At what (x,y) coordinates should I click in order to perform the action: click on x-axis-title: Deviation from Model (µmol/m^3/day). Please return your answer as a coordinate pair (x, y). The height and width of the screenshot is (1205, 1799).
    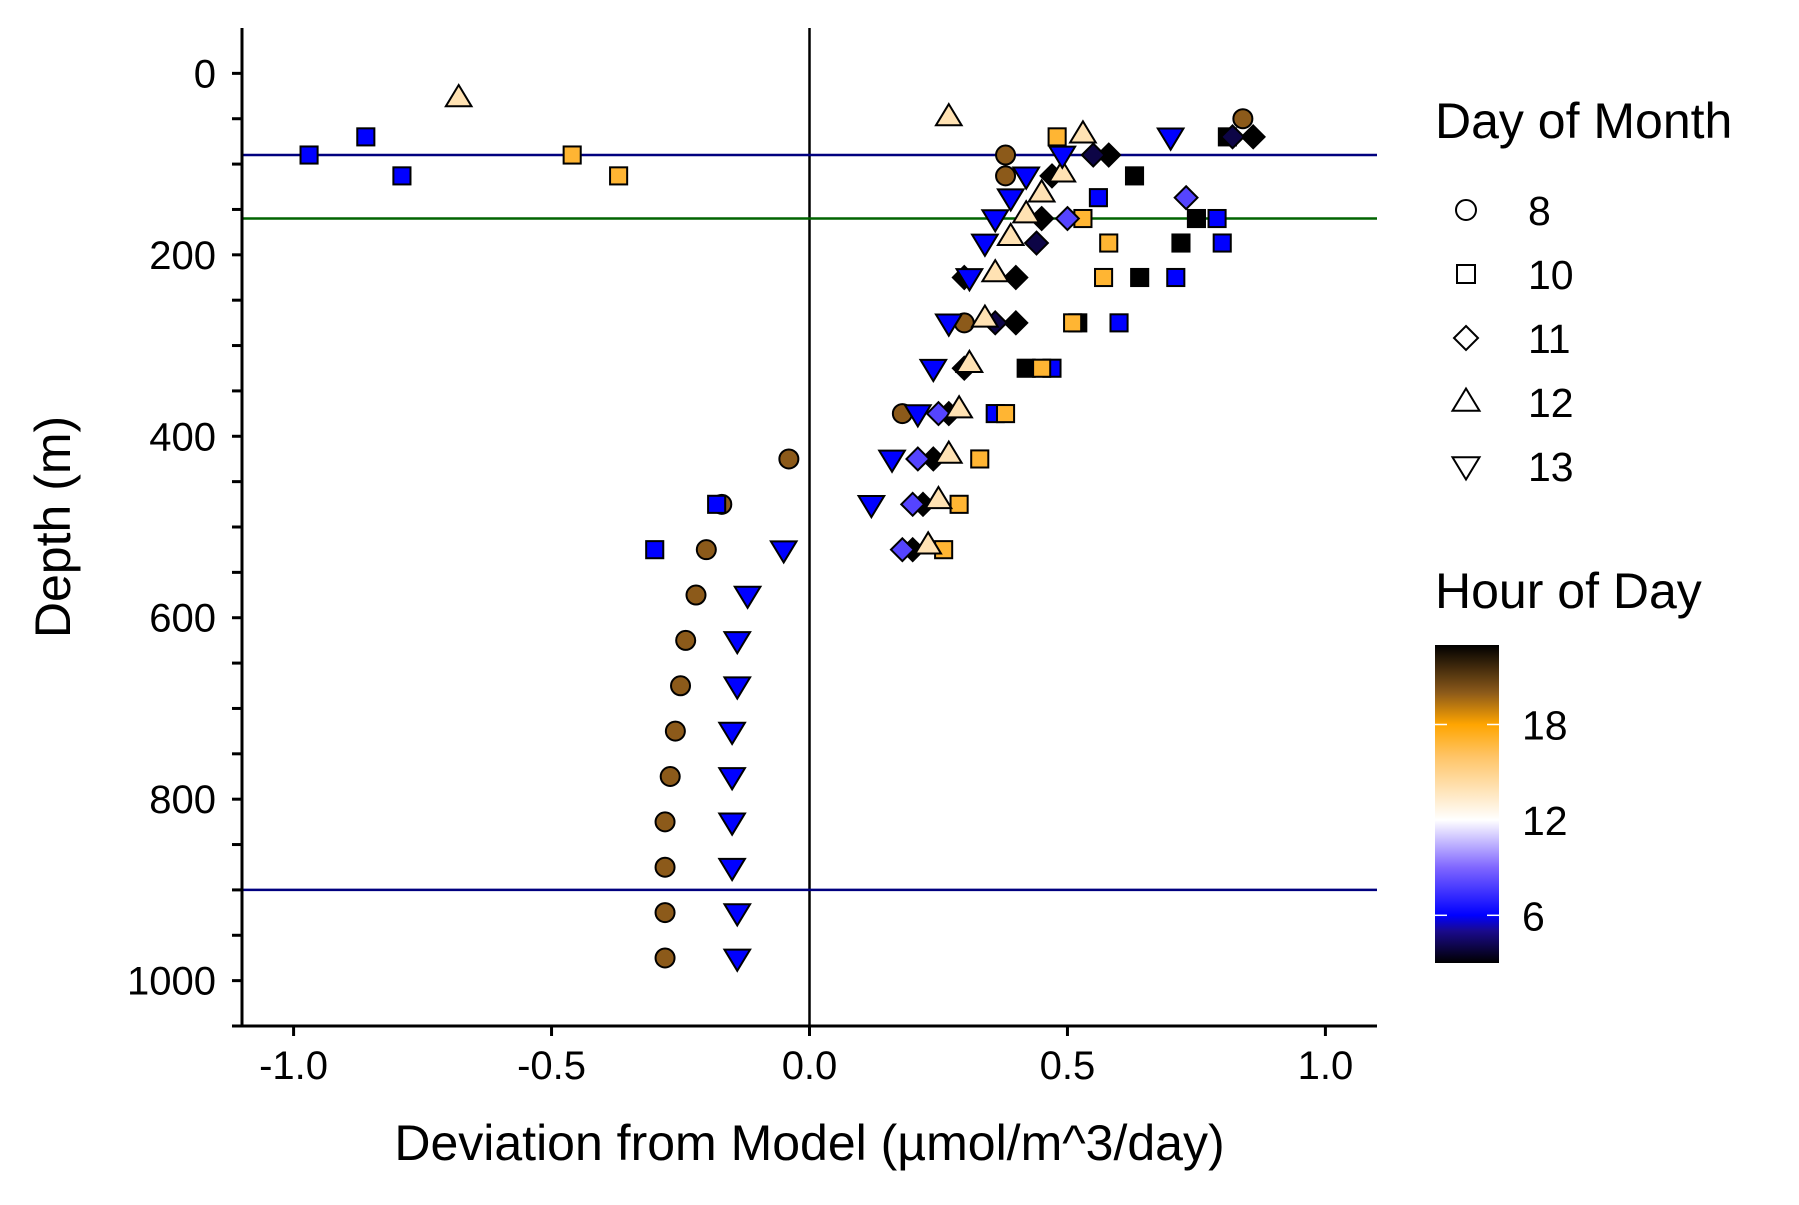
    Looking at the image, I should click on (809, 1143).